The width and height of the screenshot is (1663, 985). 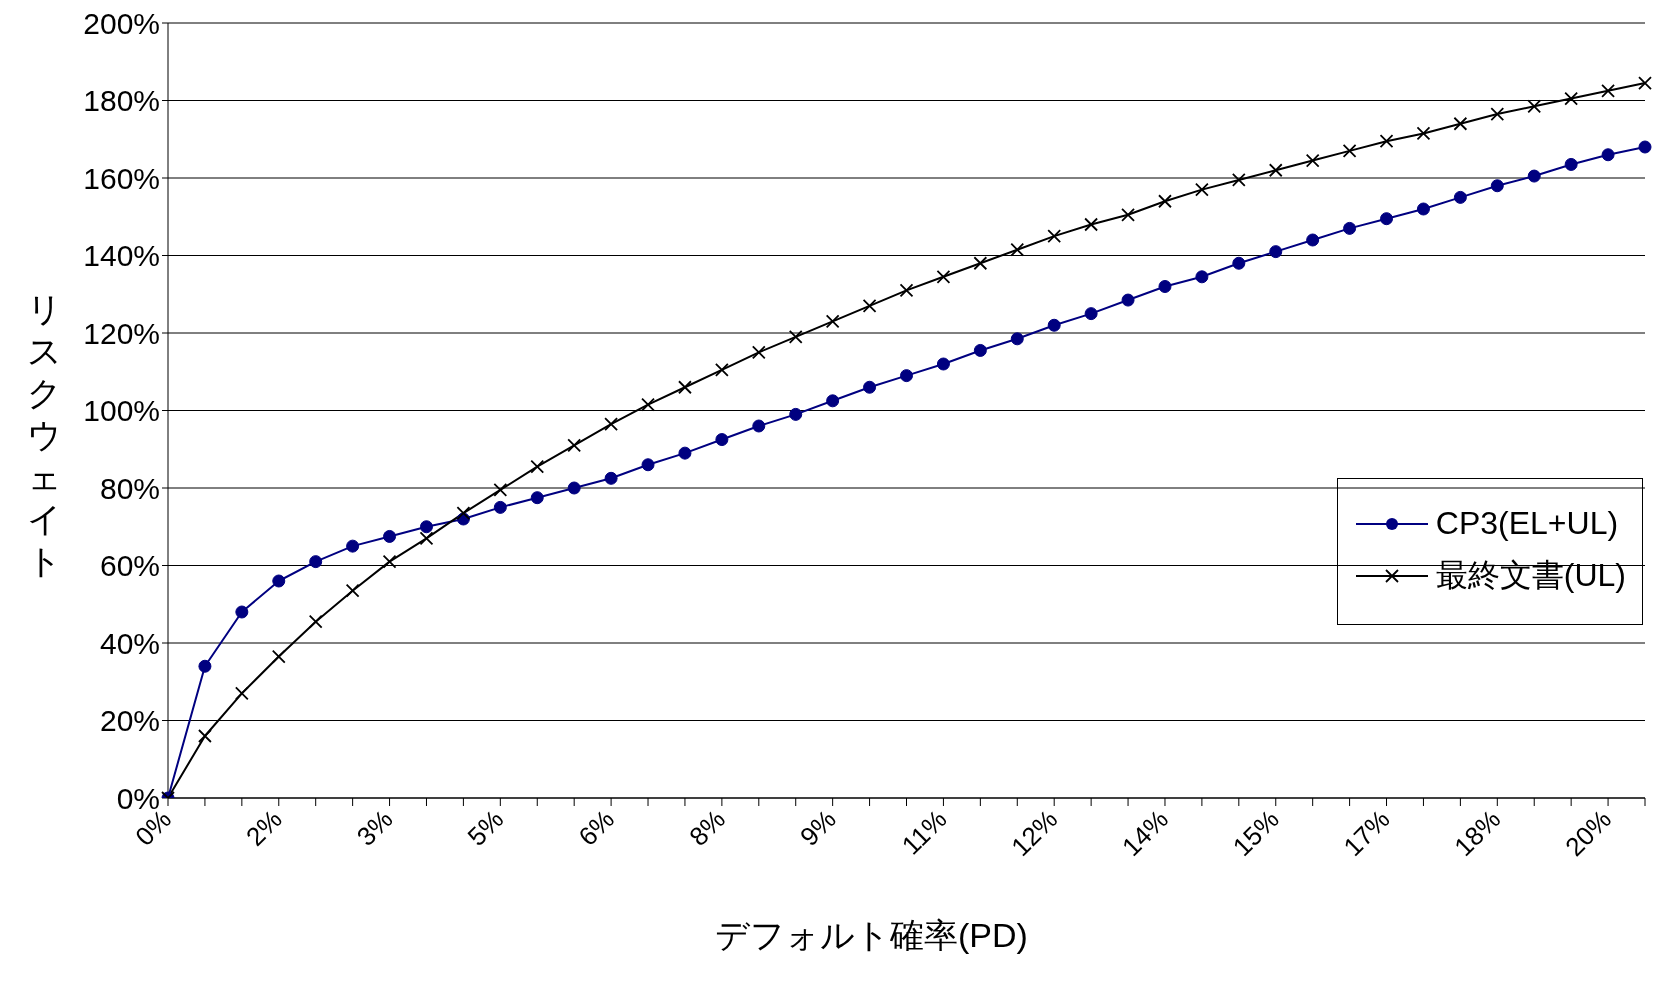 I want to click on x-tick-label: 11%, so click(x=924, y=832).